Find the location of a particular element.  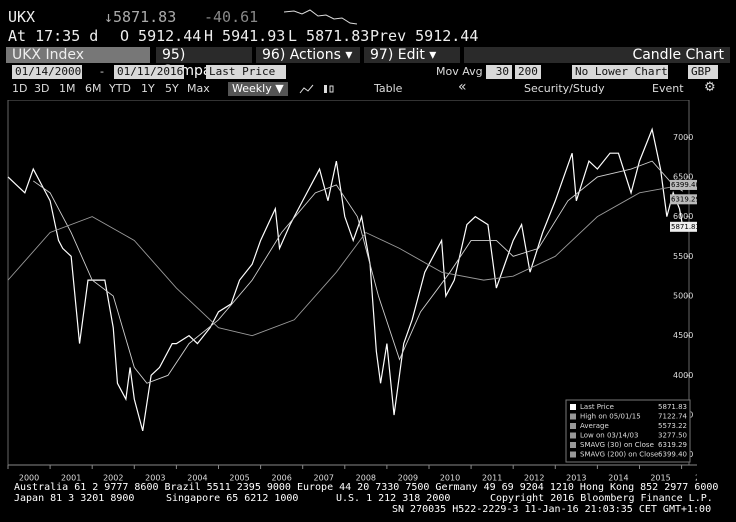

footer-copyright: Copyright 2016 Bloomberg Finance L.P. is located at coordinates (601, 498).